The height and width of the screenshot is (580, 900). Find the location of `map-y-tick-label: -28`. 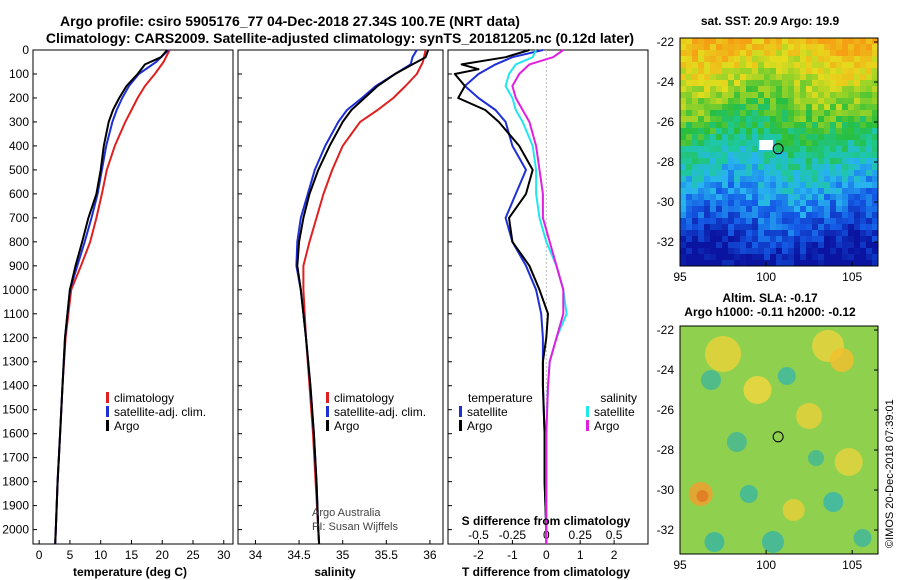

map-y-tick-label: -28 is located at coordinates (666, 450).